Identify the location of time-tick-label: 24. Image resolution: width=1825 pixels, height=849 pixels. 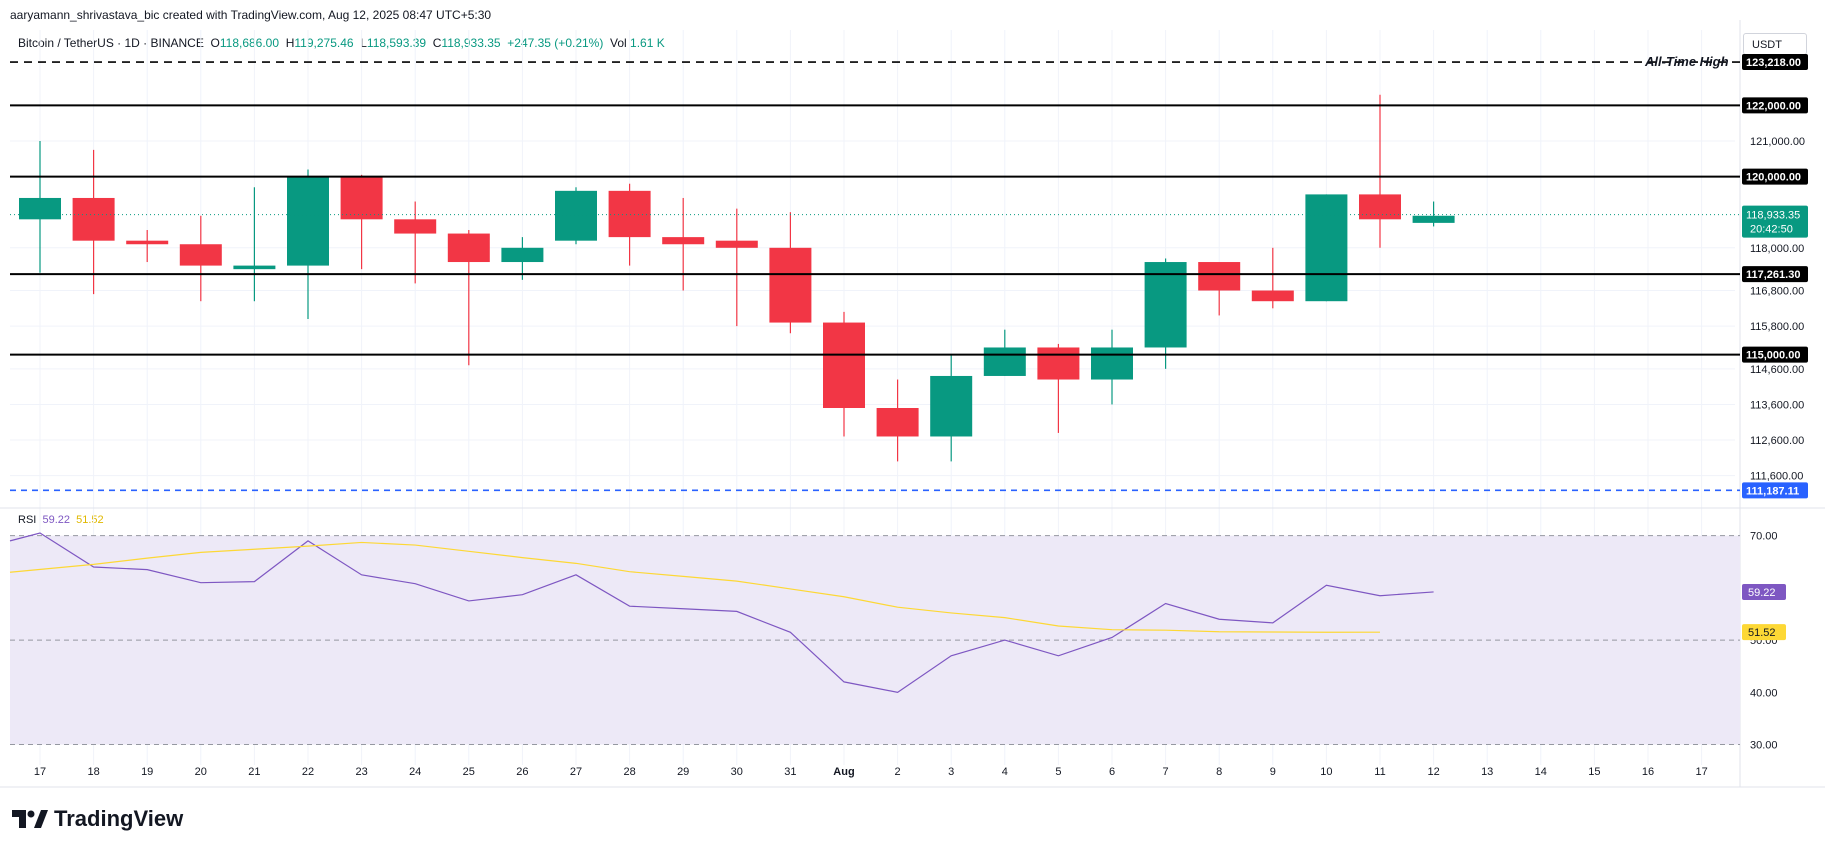
(415, 772).